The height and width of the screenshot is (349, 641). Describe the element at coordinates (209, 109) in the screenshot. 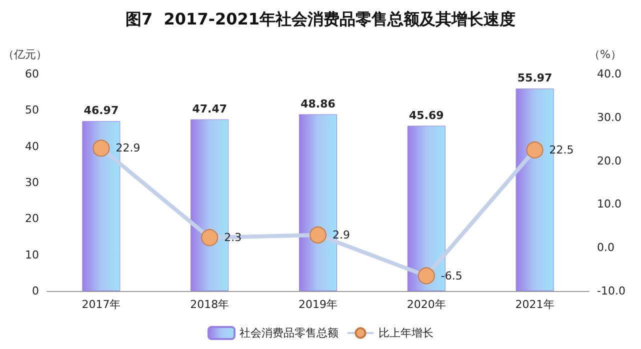

I see `data-label: 47.47` at that location.